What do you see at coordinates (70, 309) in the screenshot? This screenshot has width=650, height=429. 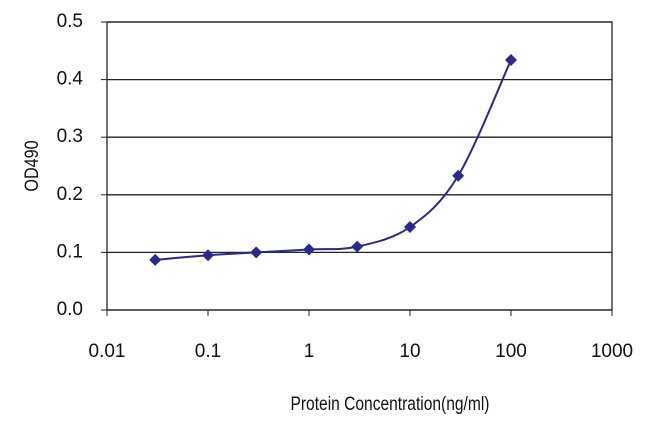 I see `y-tick-label: 0.0` at bounding box center [70, 309].